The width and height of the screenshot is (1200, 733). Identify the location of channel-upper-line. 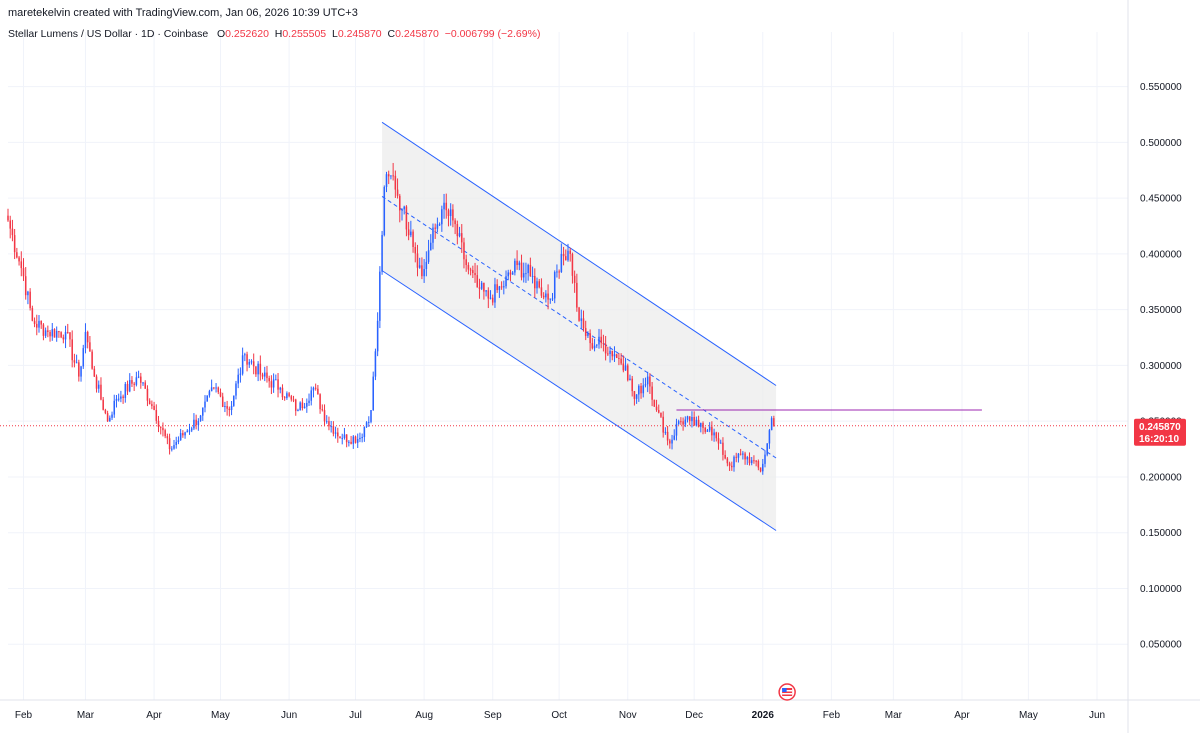
(579, 253).